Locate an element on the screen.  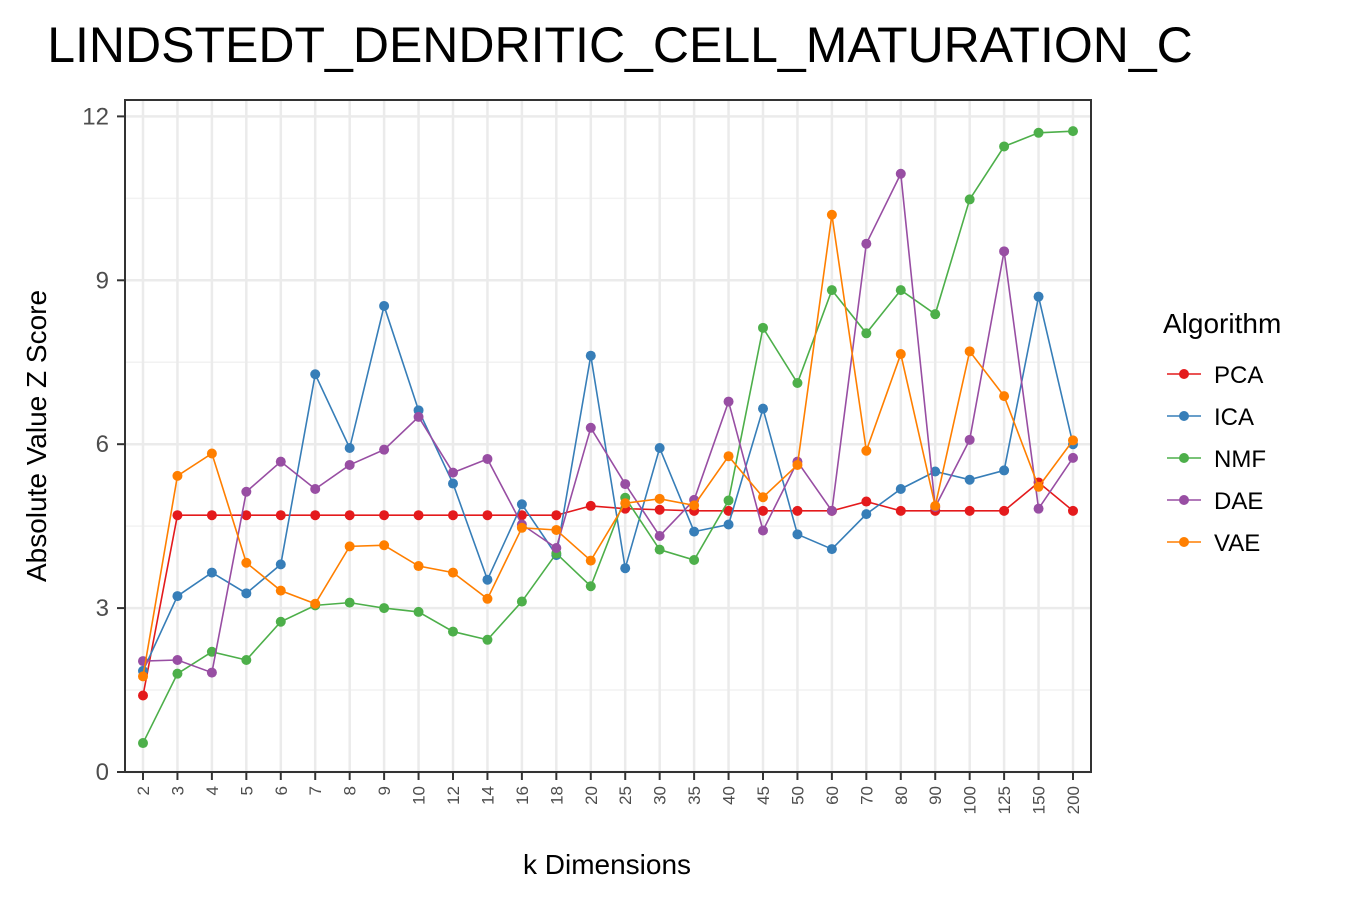
y-tick-label: 6 is located at coordinates (102, 444).